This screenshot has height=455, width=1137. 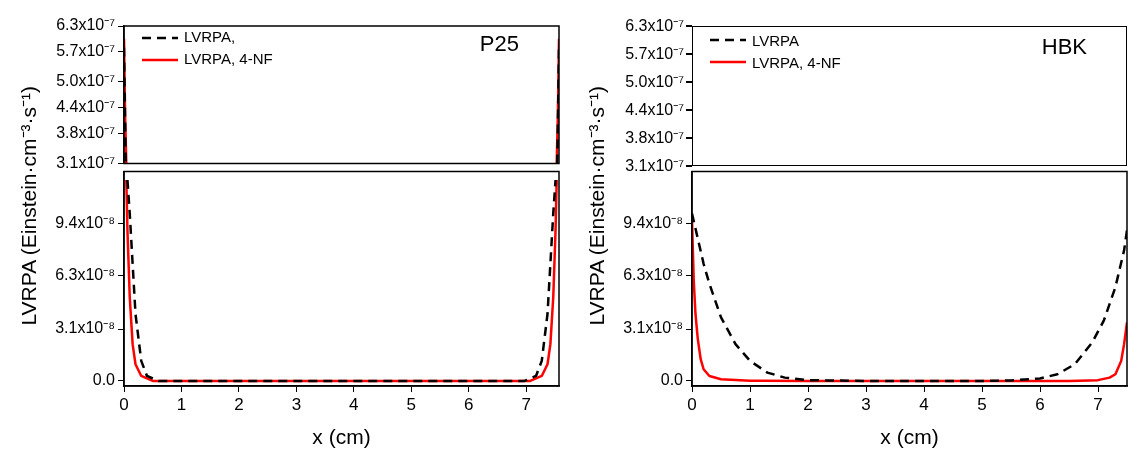 I want to click on annotation: P25, so click(x=499, y=44).